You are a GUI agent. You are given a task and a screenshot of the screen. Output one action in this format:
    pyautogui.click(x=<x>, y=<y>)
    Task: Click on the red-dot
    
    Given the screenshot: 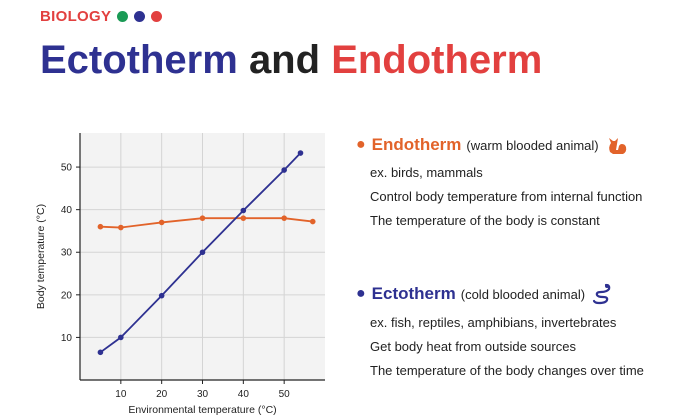 What is the action you would take?
    pyautogui.click(x=157, y=16)
    